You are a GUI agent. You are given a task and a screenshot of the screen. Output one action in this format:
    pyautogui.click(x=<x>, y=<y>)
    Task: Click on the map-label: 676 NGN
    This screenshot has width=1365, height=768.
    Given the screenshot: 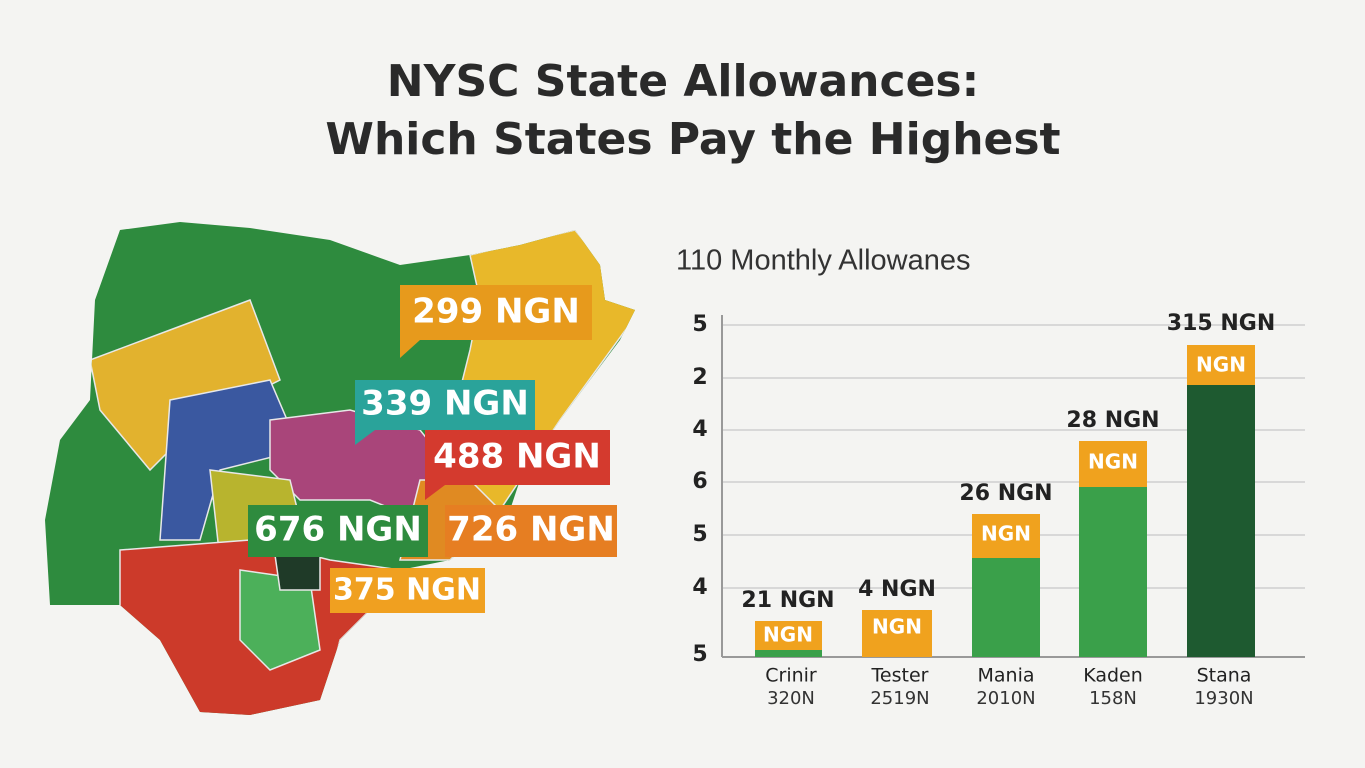 What is the action you would take?
    pyautogui.click(x=338, y=530)
    